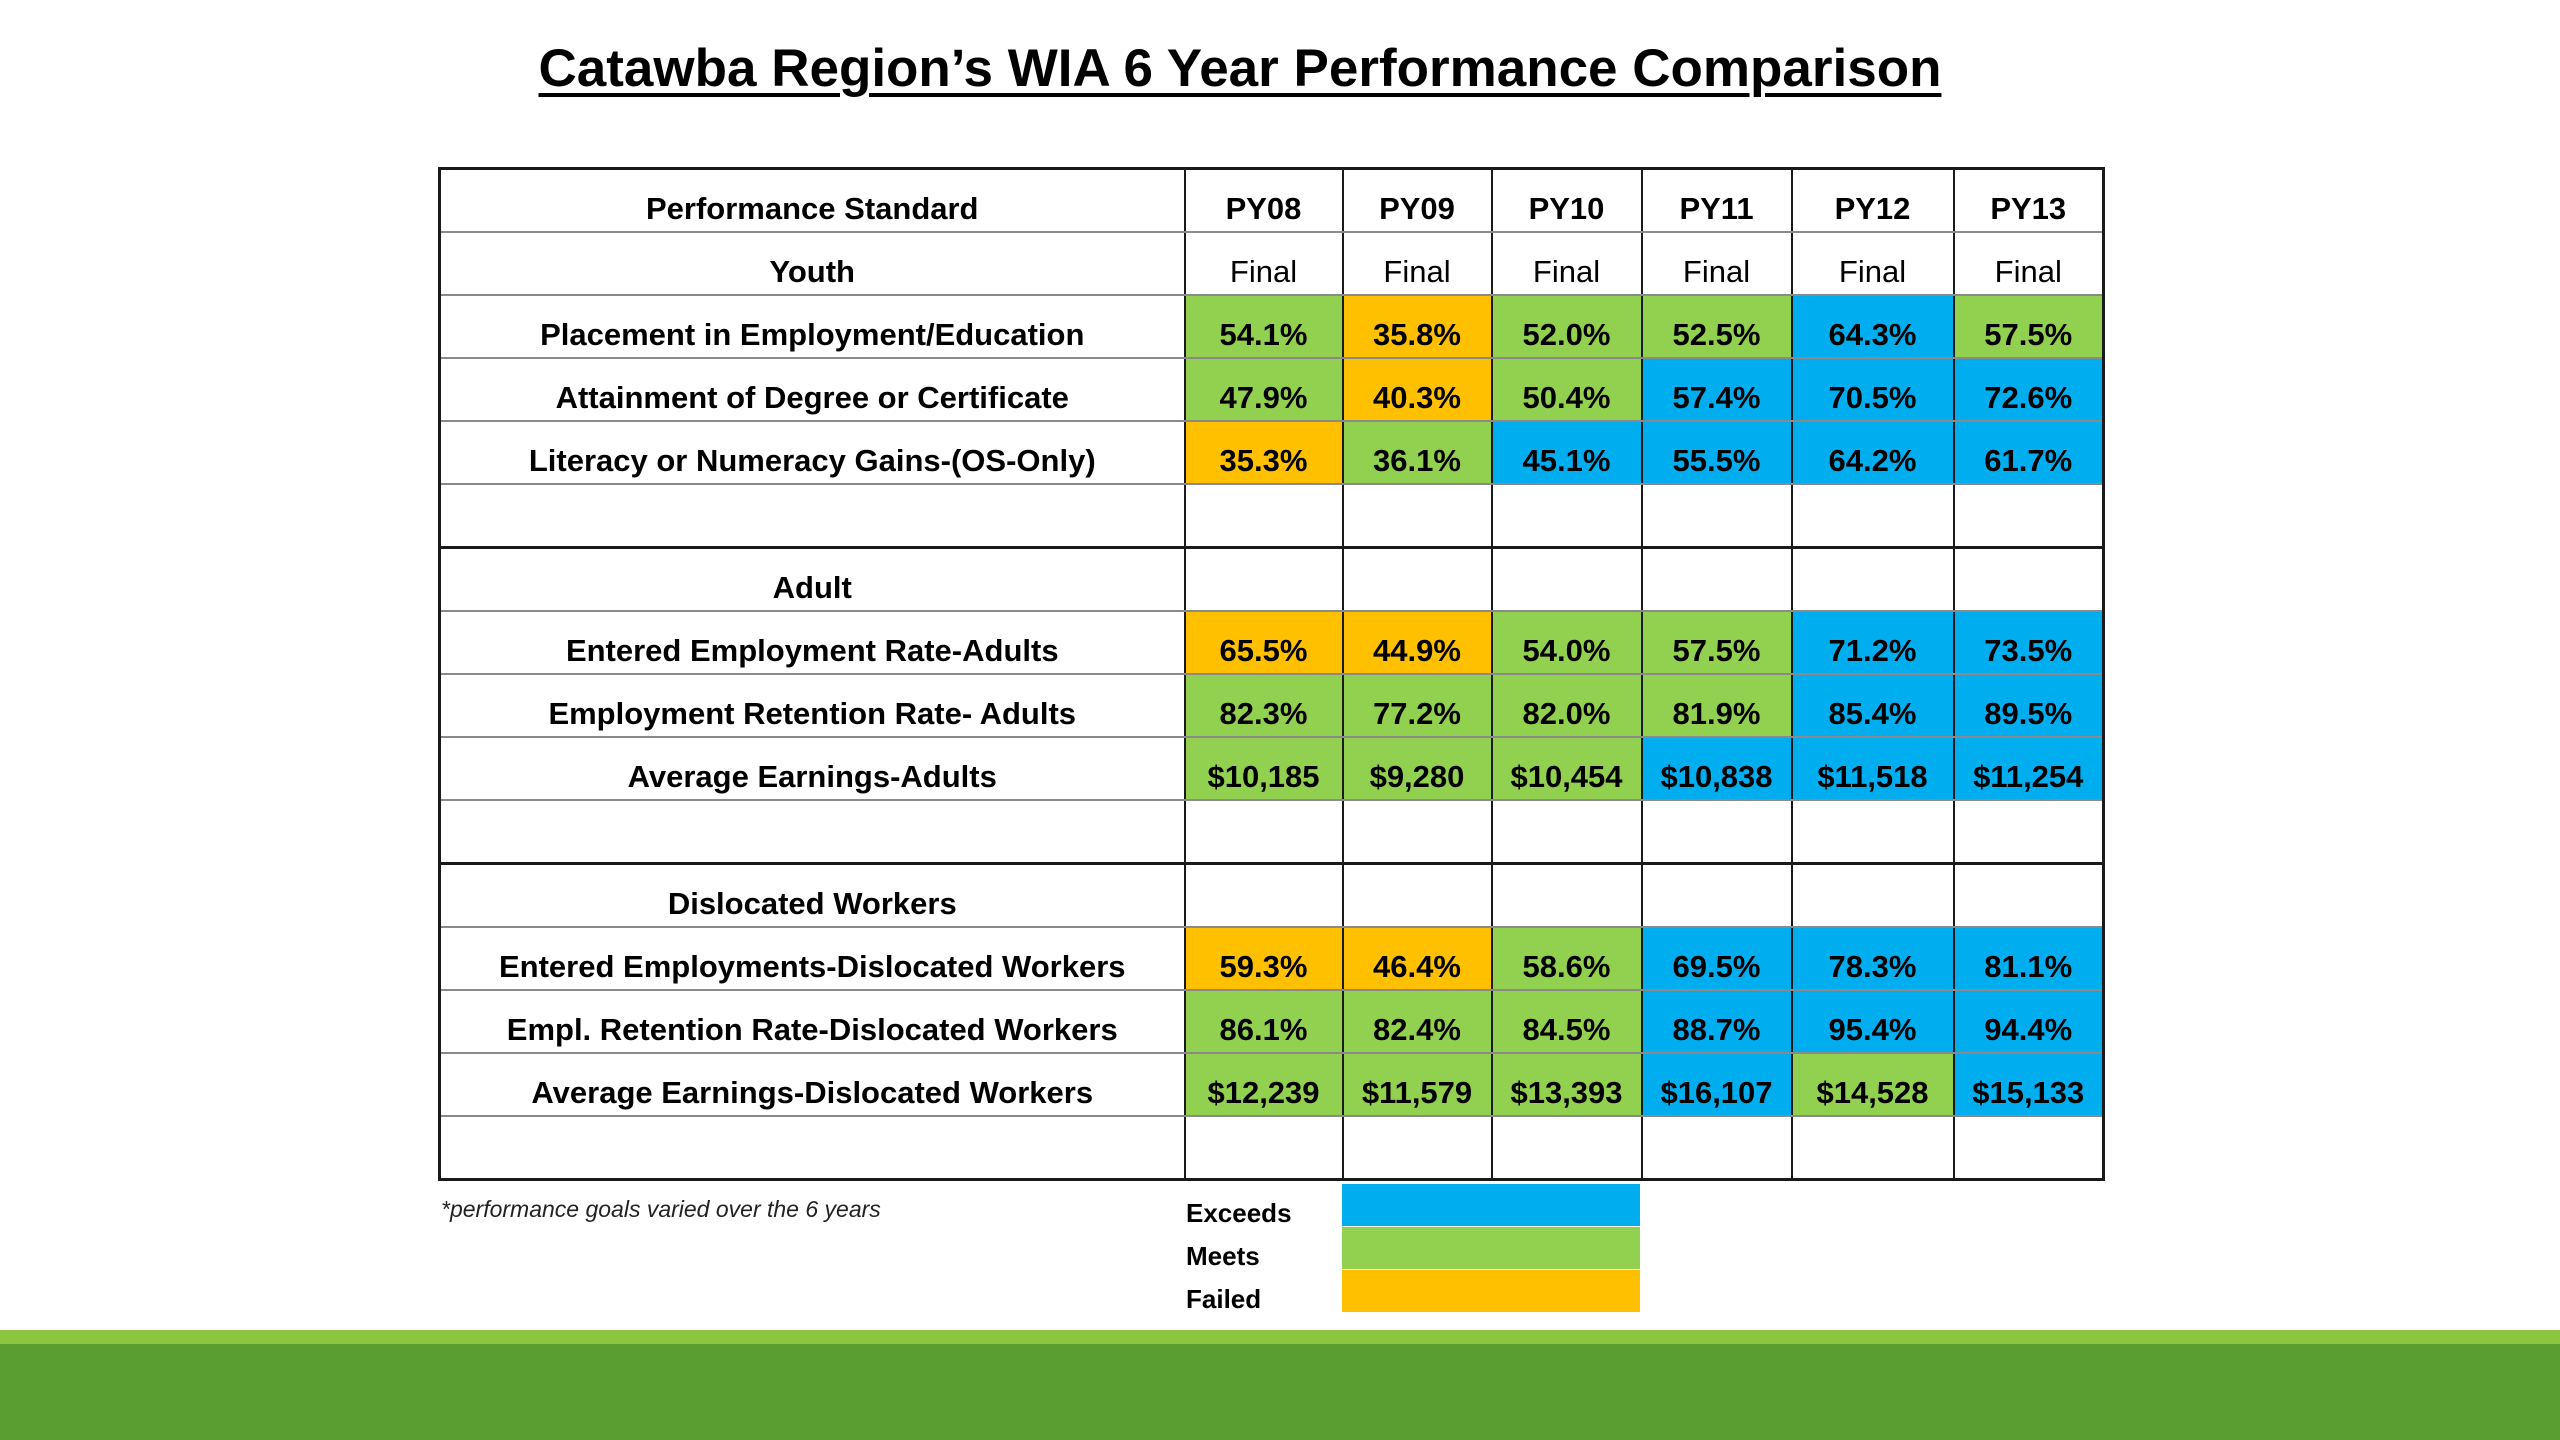 This screenshot has height=1440, width=2560. I want to click on value-cell-py10: $13,393, so click(1566, 1084).